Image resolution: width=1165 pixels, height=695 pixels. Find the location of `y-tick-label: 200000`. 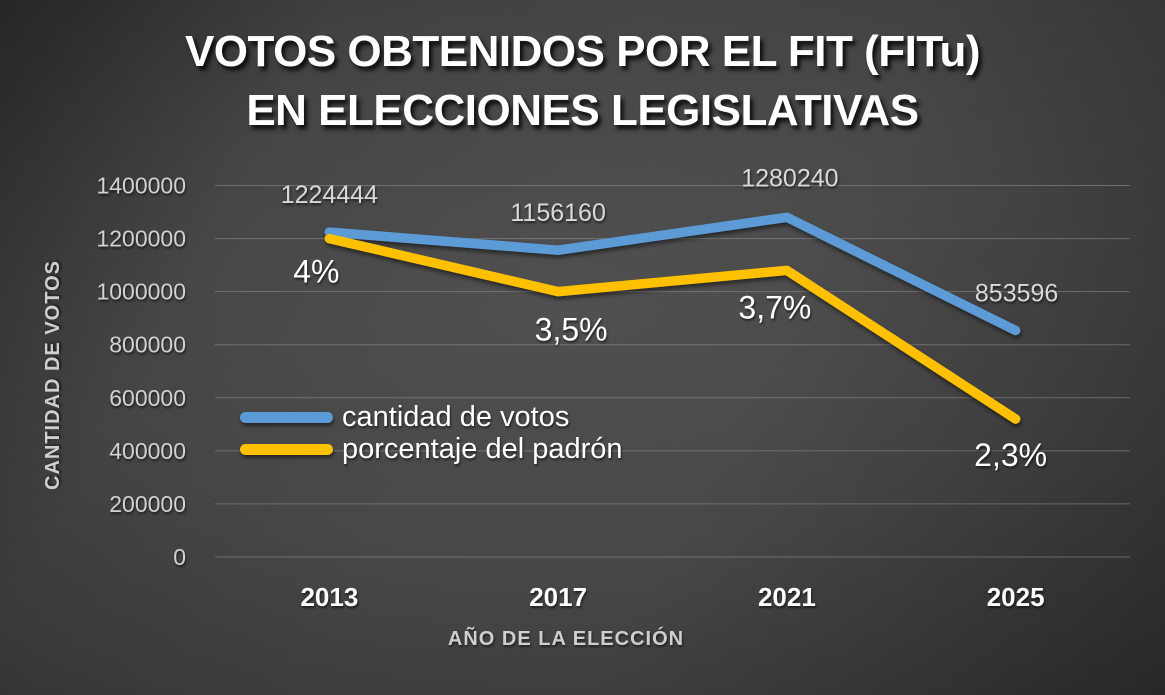

y-tick-label: 200000 is located at coordinates (147, 504).